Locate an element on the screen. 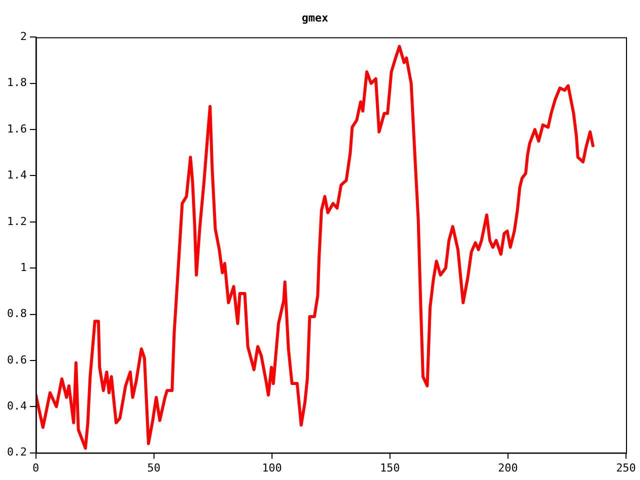  y-tick-label: 0.4 is located at coordinates (17, 405).